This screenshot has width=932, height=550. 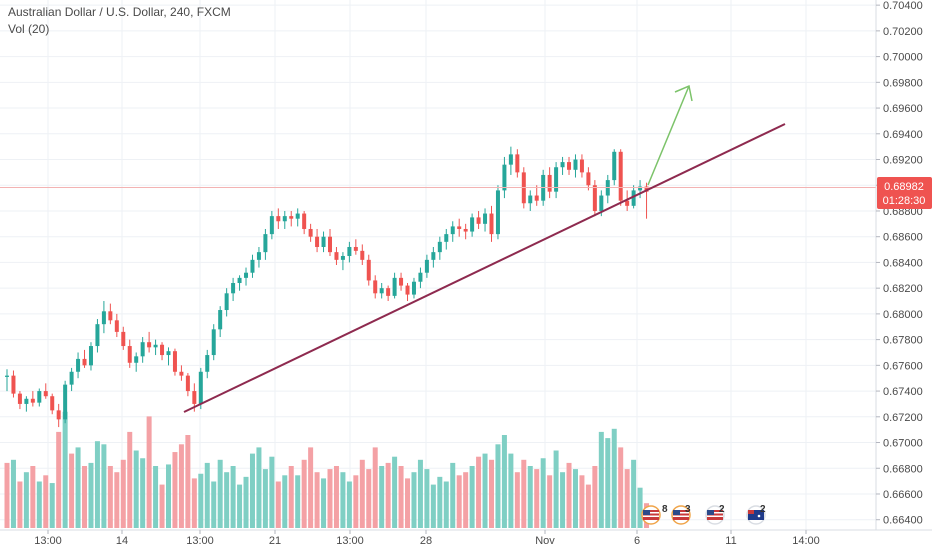 What do you see at coordinates (903, 135) in the screenshot?
I see `price-tick-label: 0.69400` at bounding box center [903, 135].